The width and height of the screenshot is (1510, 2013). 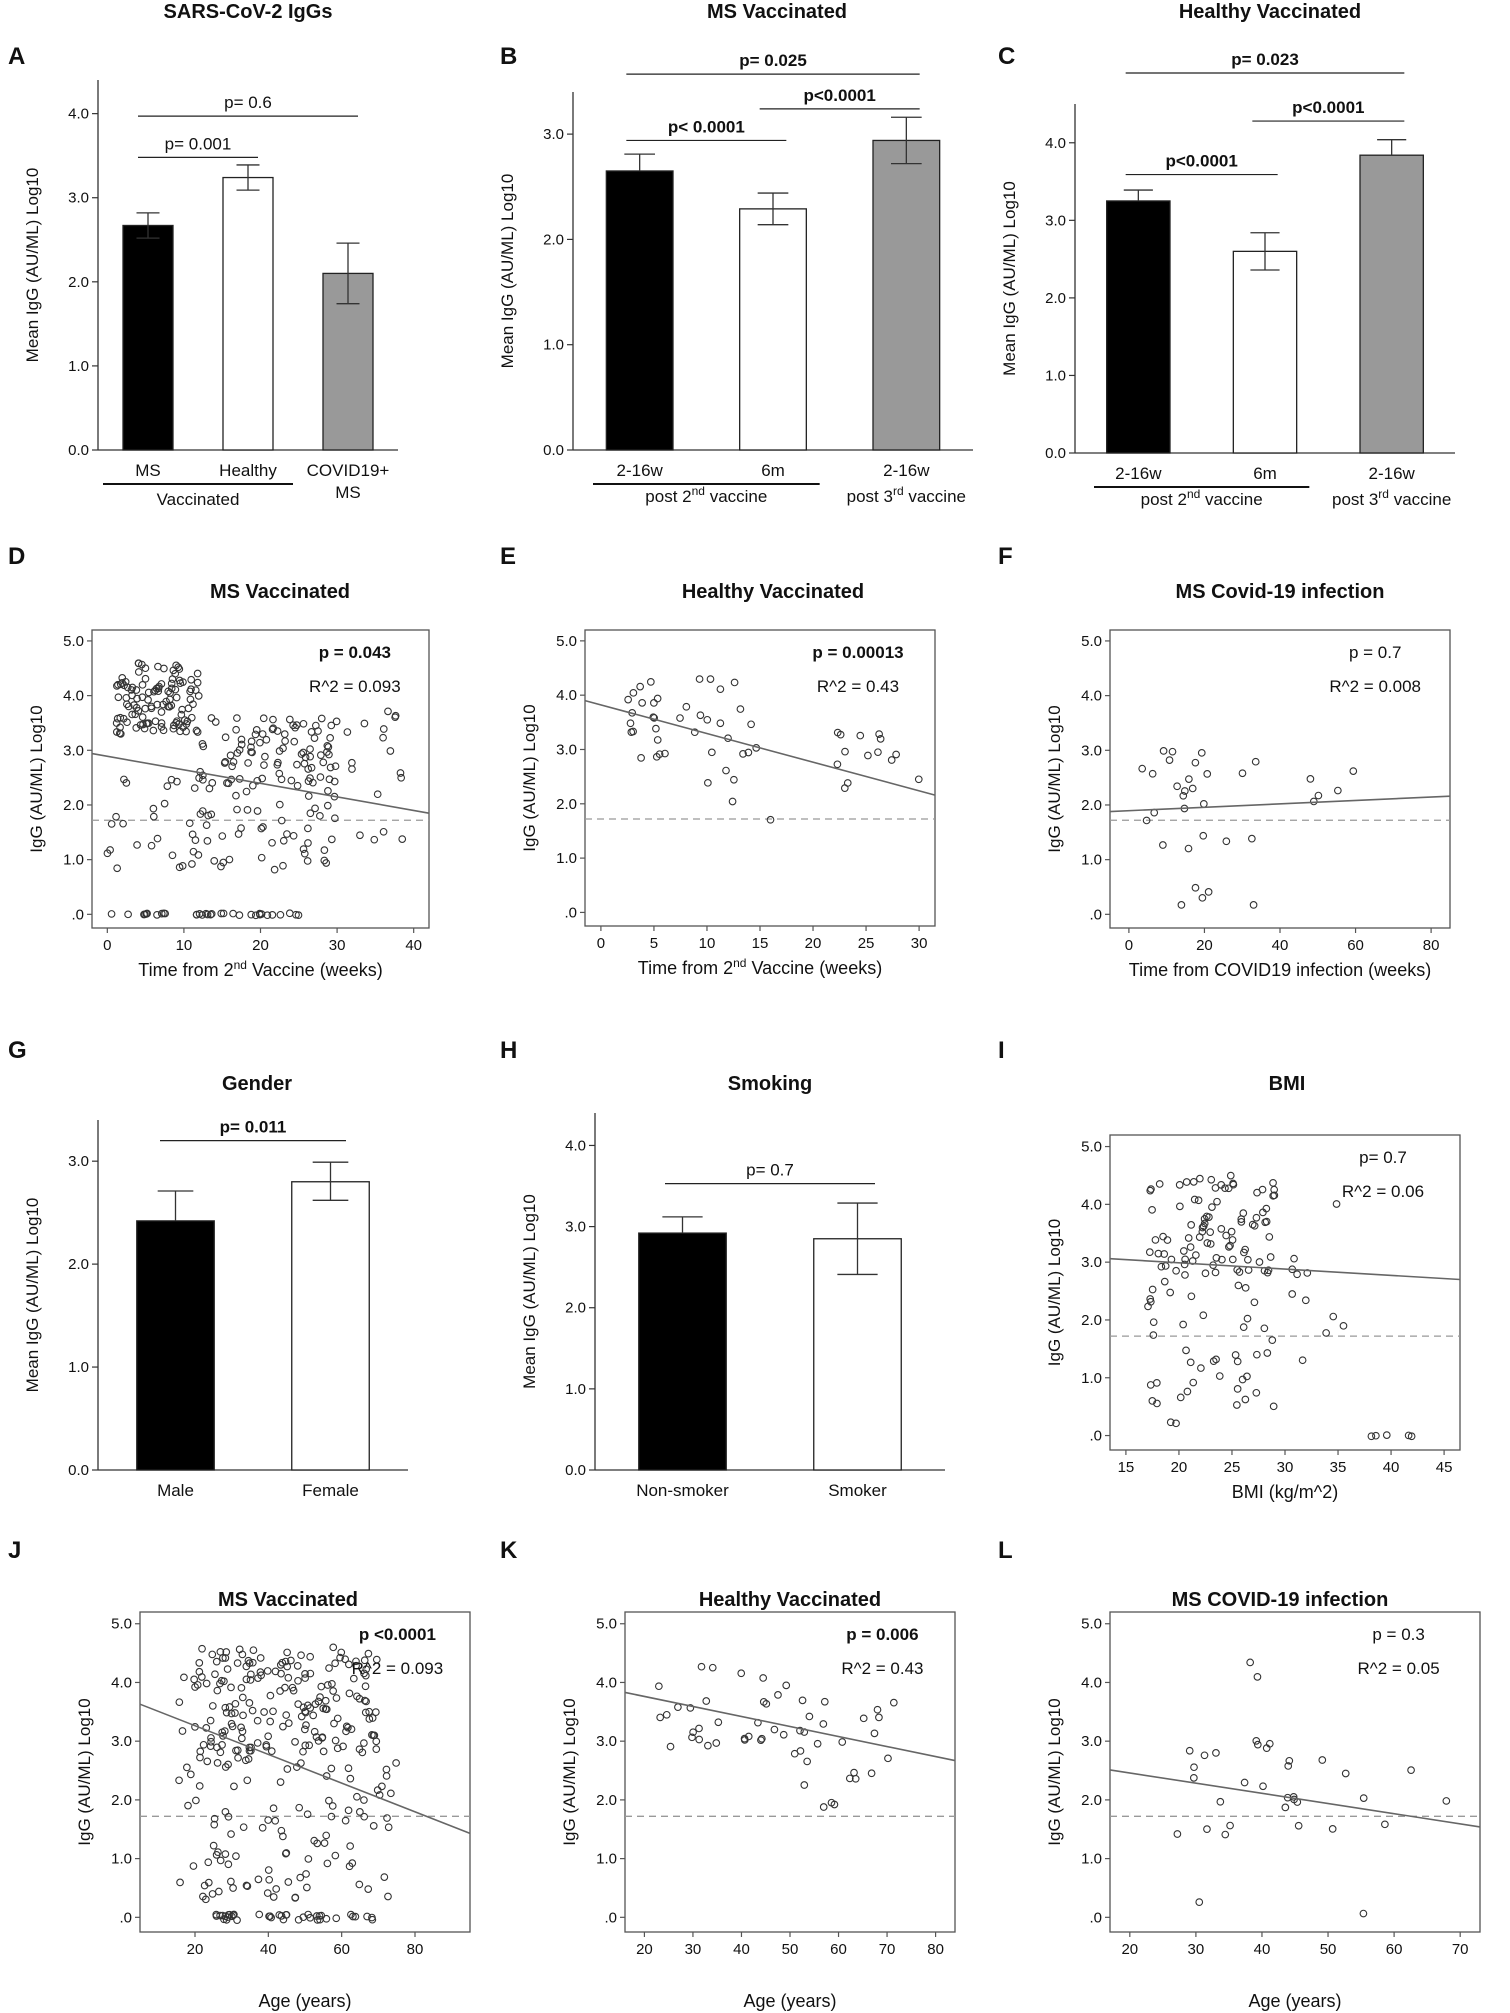 What do you see at coordinates (906, 470) in the screenshot?
I see `category-label: 2-16w` at bounding box center [906, 470].